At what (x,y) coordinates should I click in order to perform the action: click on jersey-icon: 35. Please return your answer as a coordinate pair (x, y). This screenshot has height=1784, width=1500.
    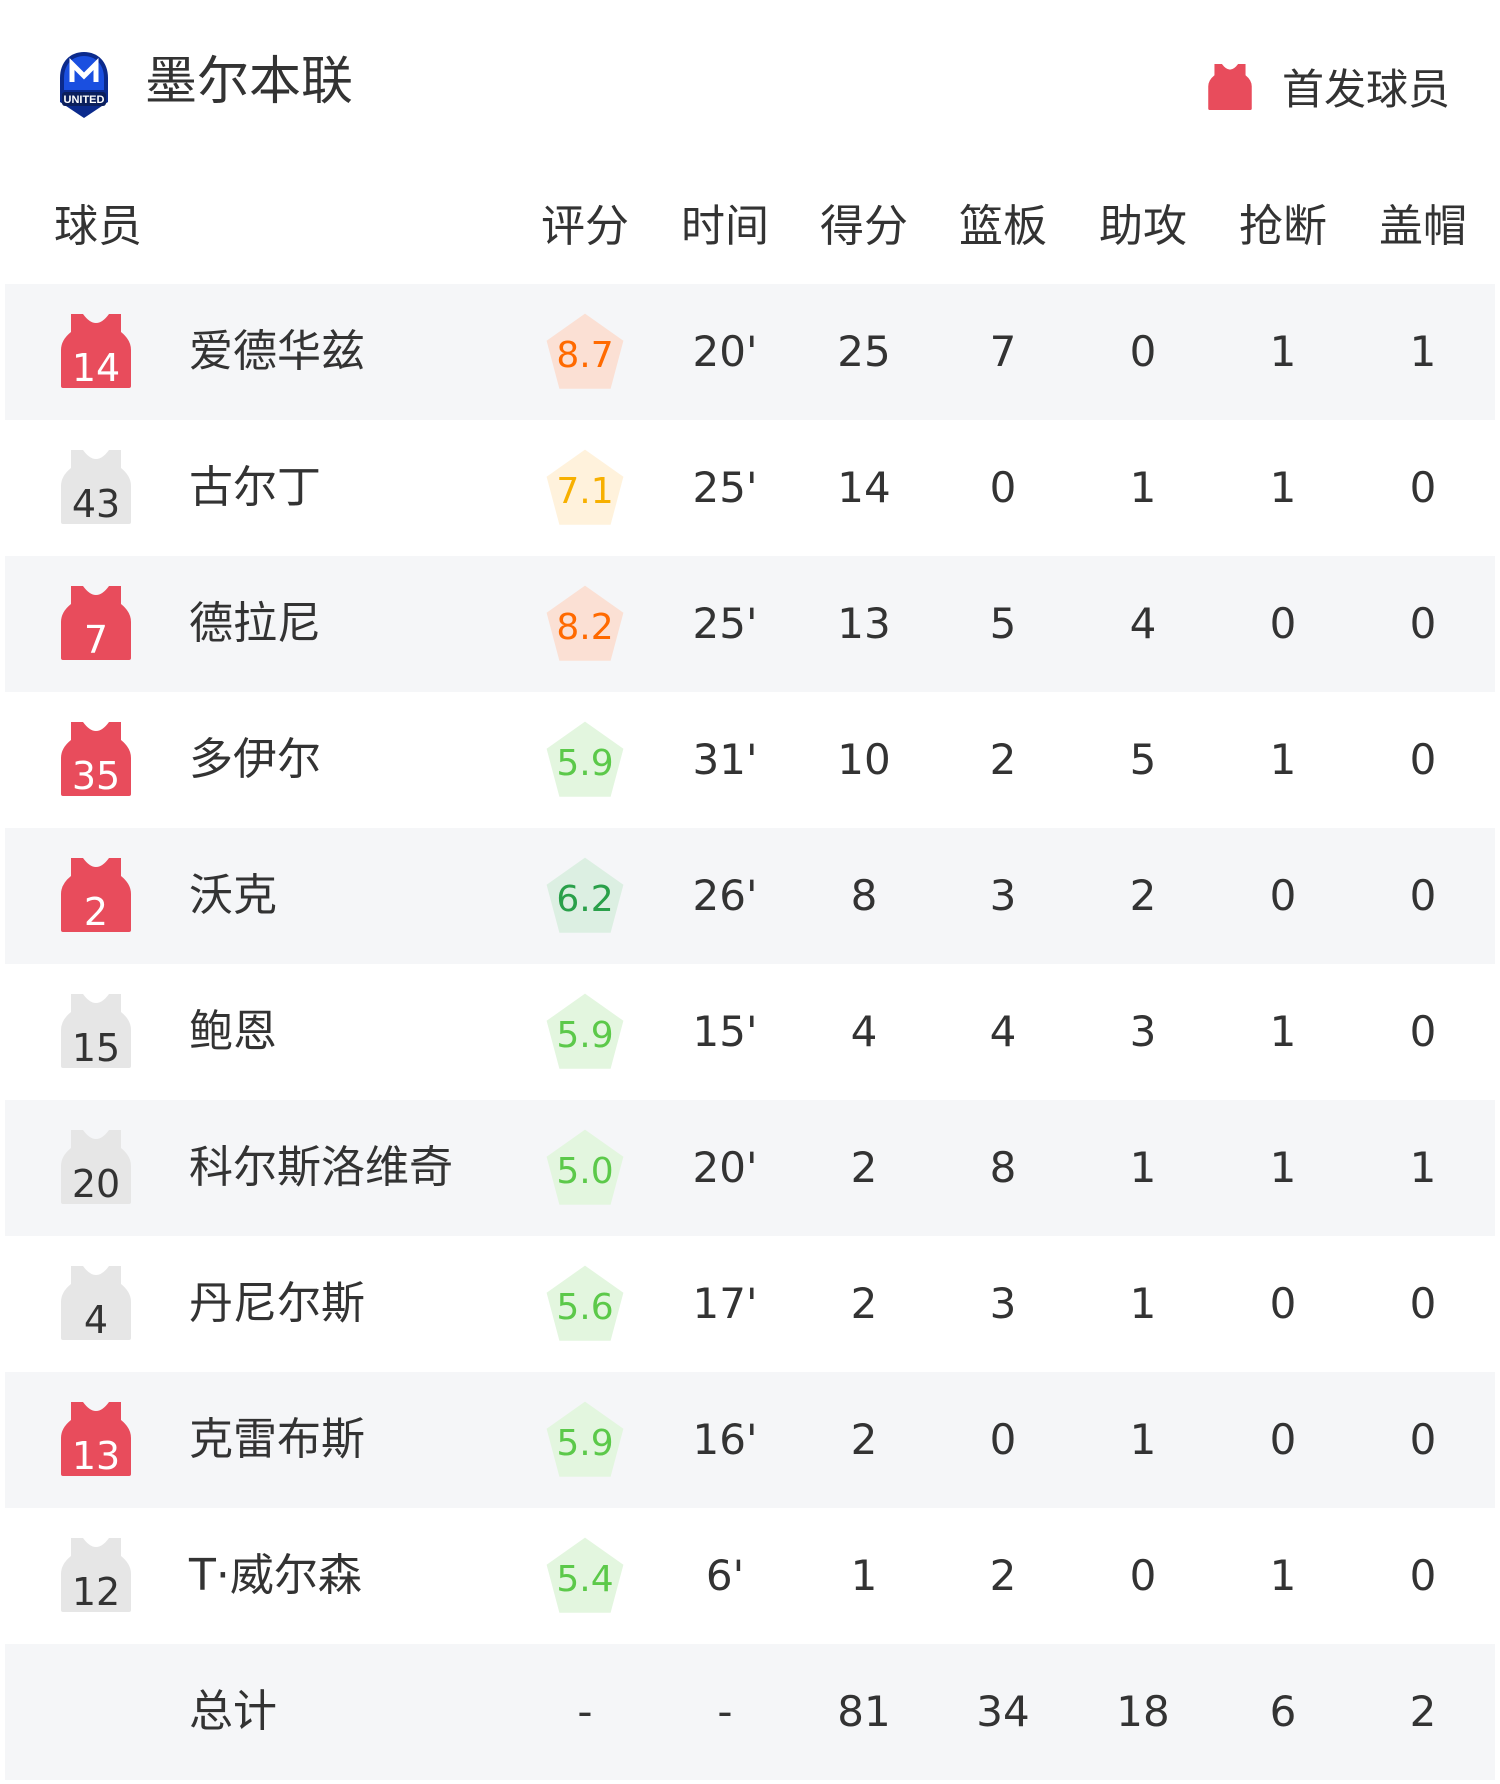
    Looking at the image, I should click on (96, 760).